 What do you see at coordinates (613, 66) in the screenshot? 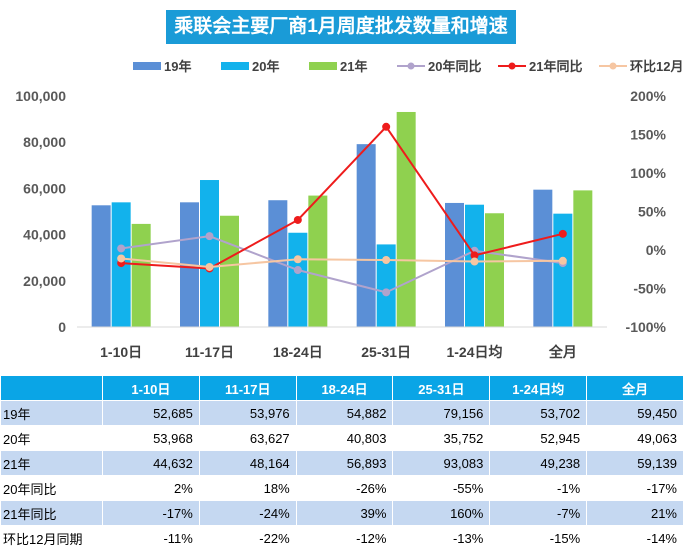
I see `legend-marker` at bounding box center [613, 66].